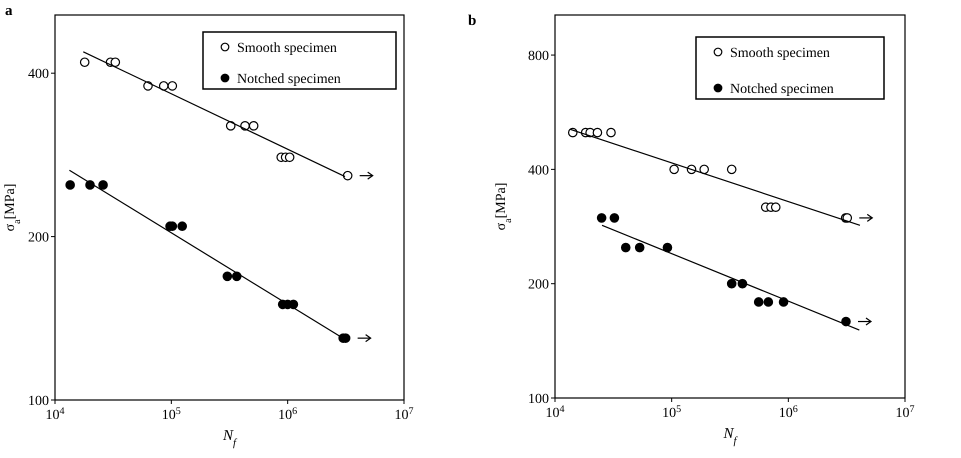  What do you see at coordinates (9, 11) in the screenshot?
I see `chart-title: a` at bounding box center [9, 11].